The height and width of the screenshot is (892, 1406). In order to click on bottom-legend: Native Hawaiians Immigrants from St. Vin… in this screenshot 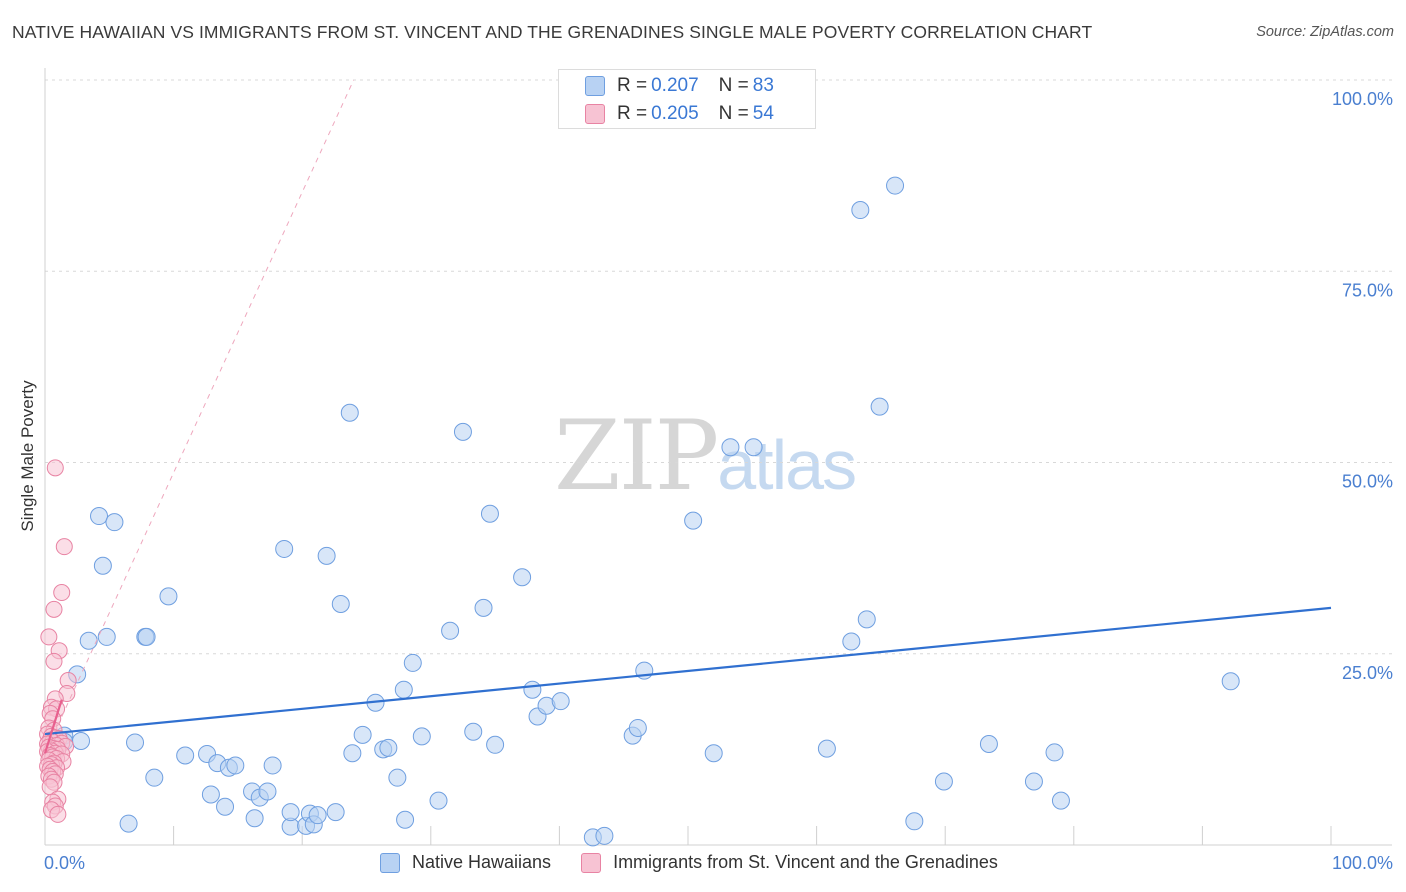, I will do `click(704, 862)`.